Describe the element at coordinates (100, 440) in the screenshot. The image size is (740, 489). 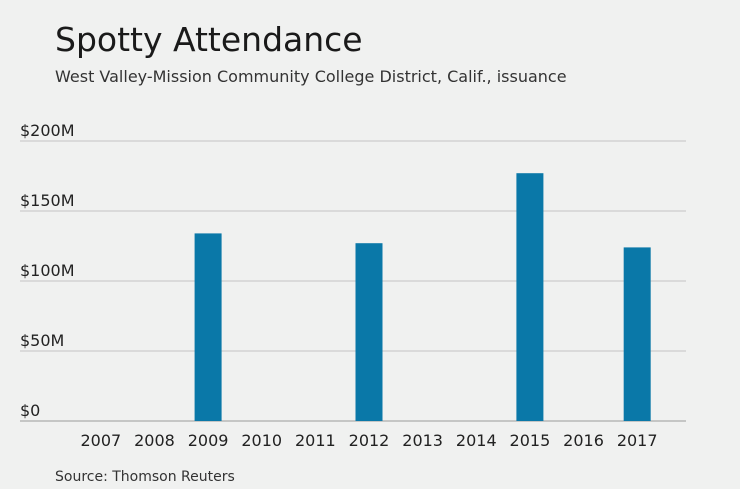
I see `x-tick-label: 2007` at that location.